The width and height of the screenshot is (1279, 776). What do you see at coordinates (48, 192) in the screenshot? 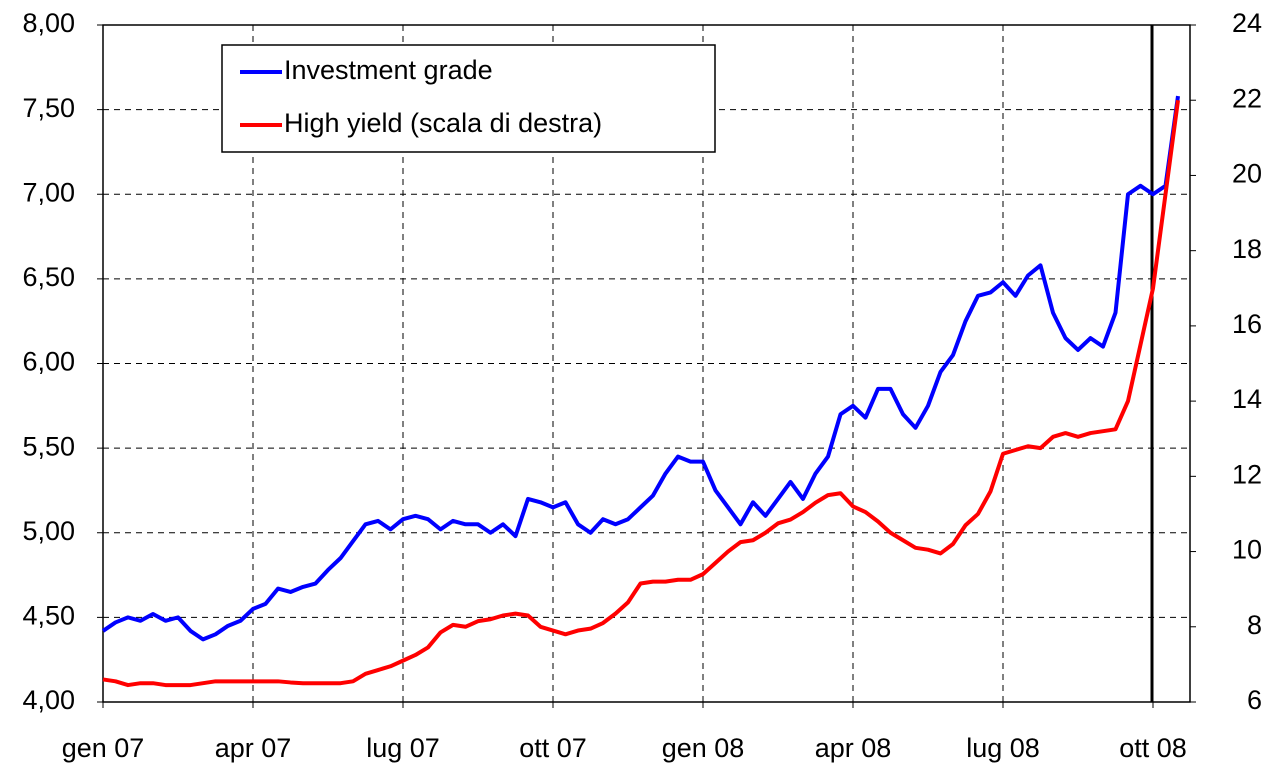
I see `y-tick-label: 7,00` at bounding box center [48, 192].